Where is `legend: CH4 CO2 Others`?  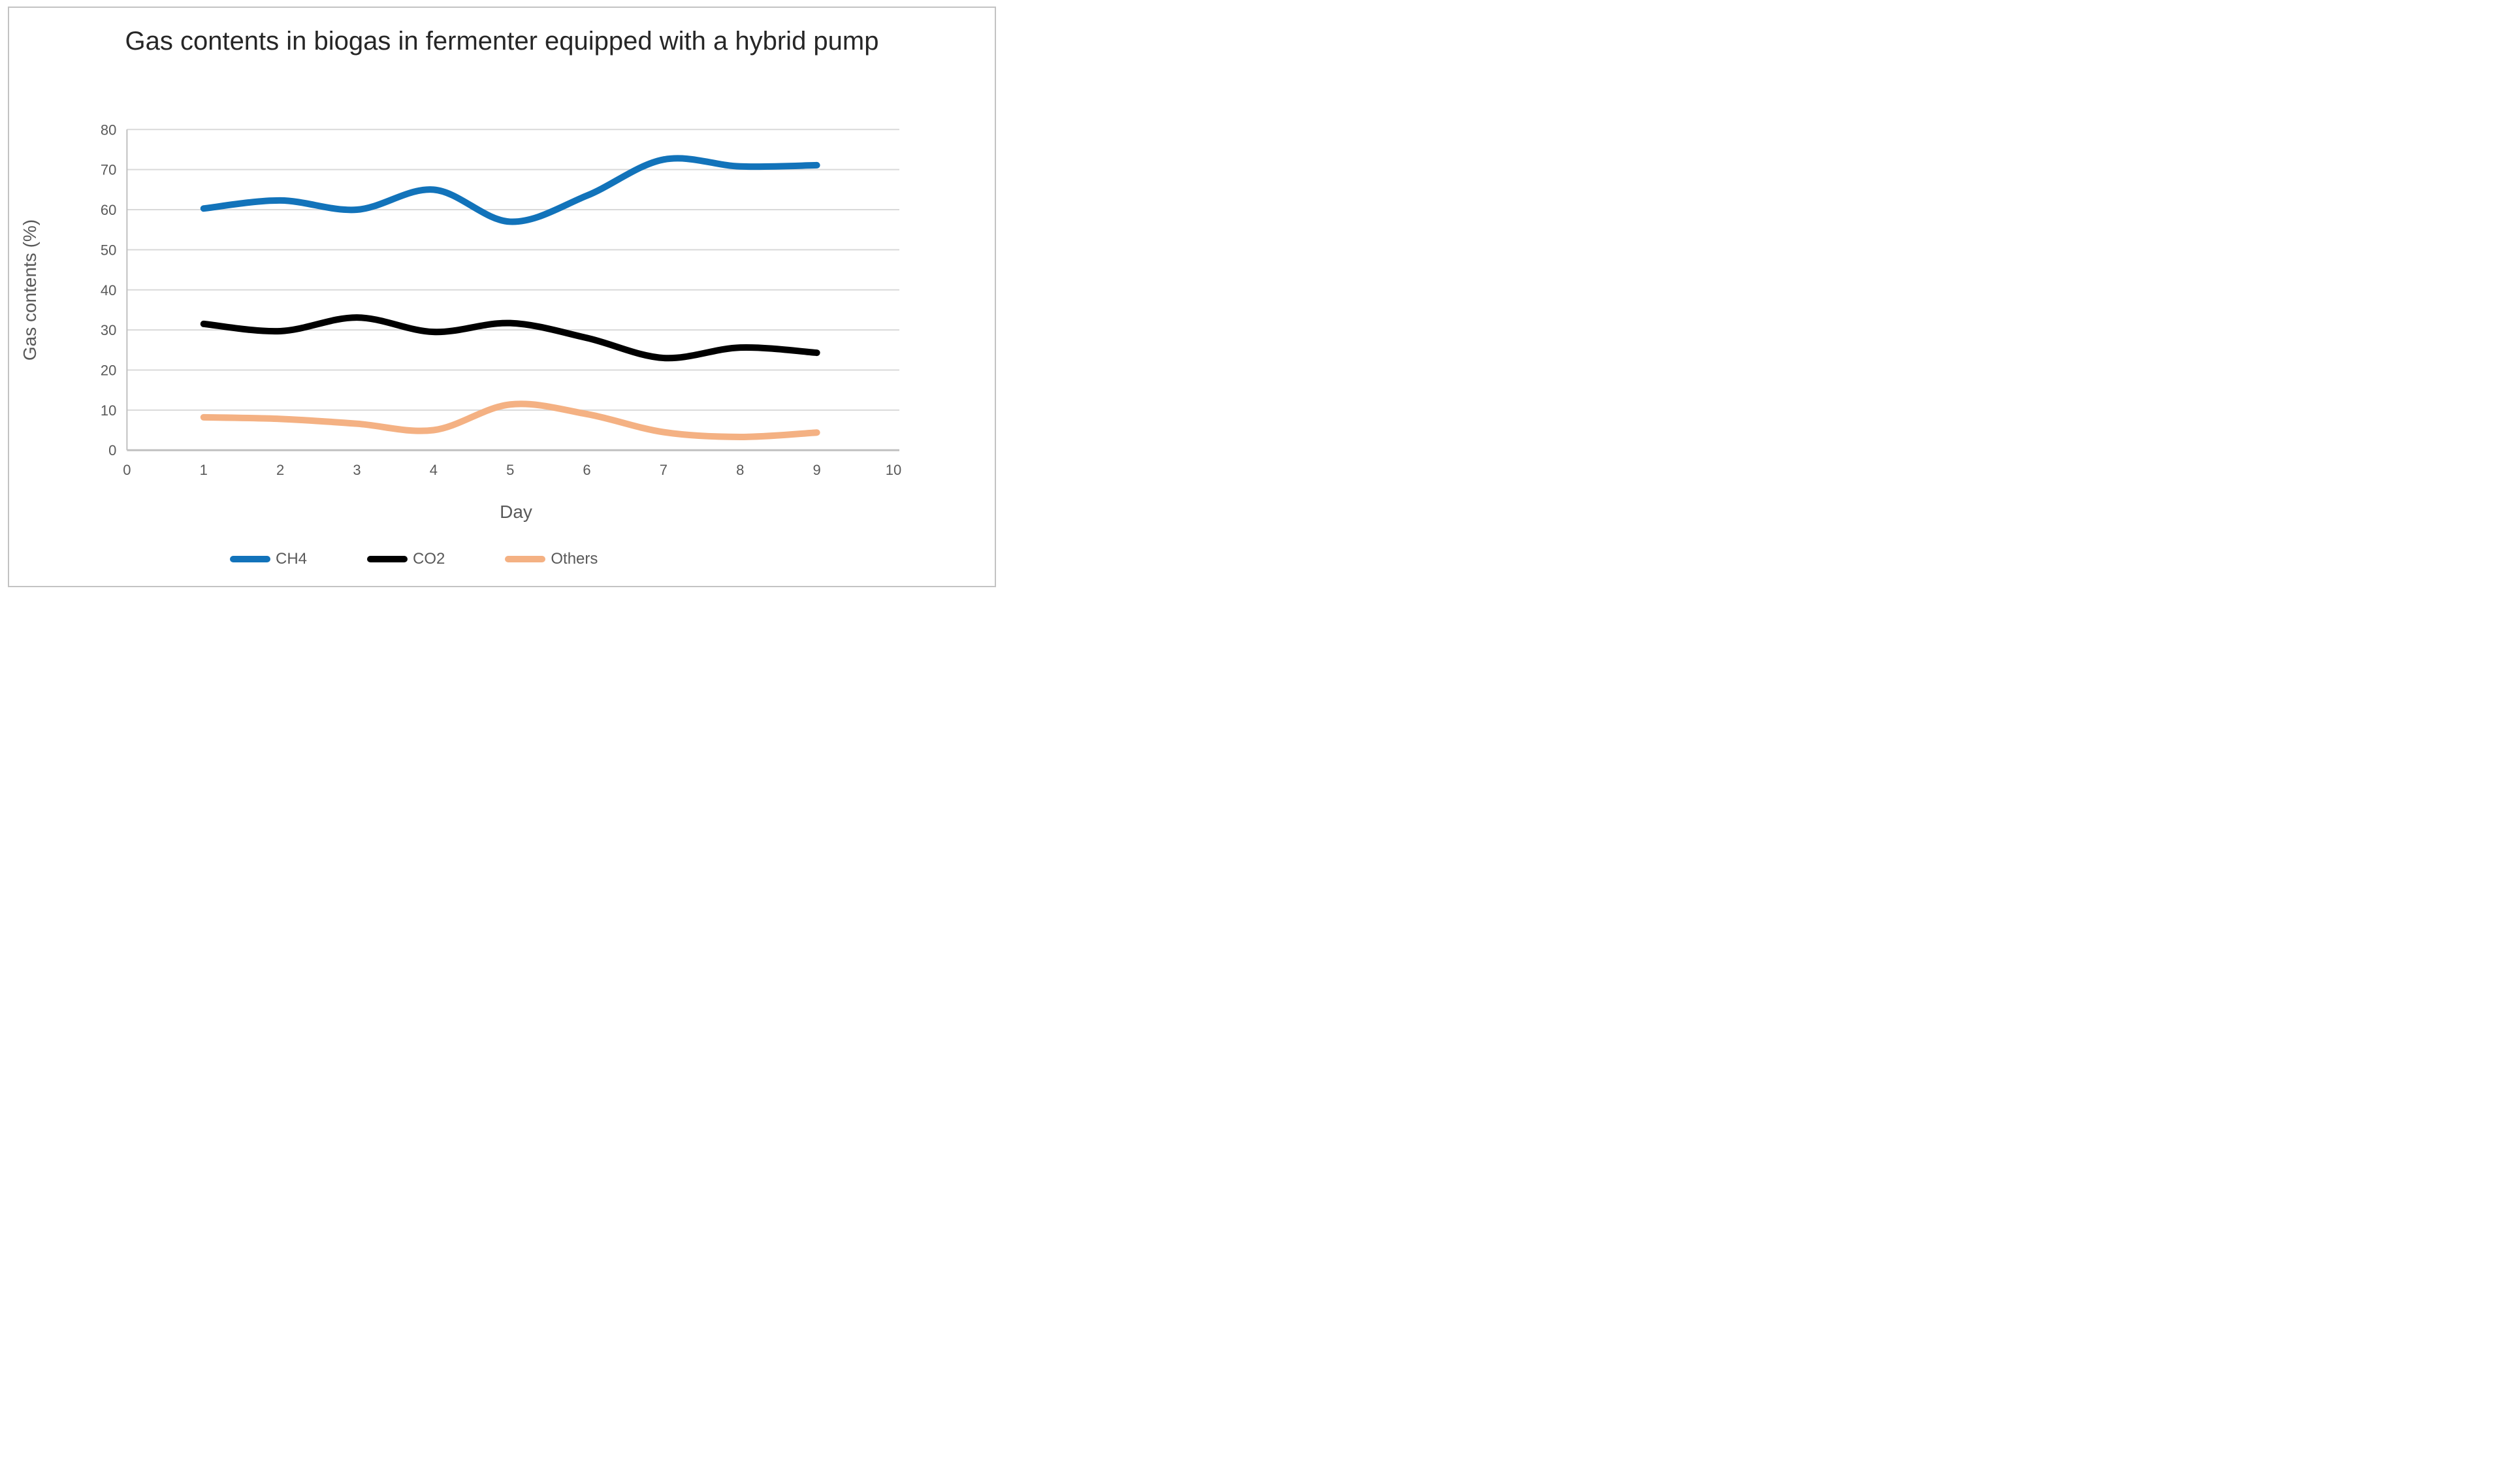
legend: CH4 CO2 Others is located at coordinates (414, 559).